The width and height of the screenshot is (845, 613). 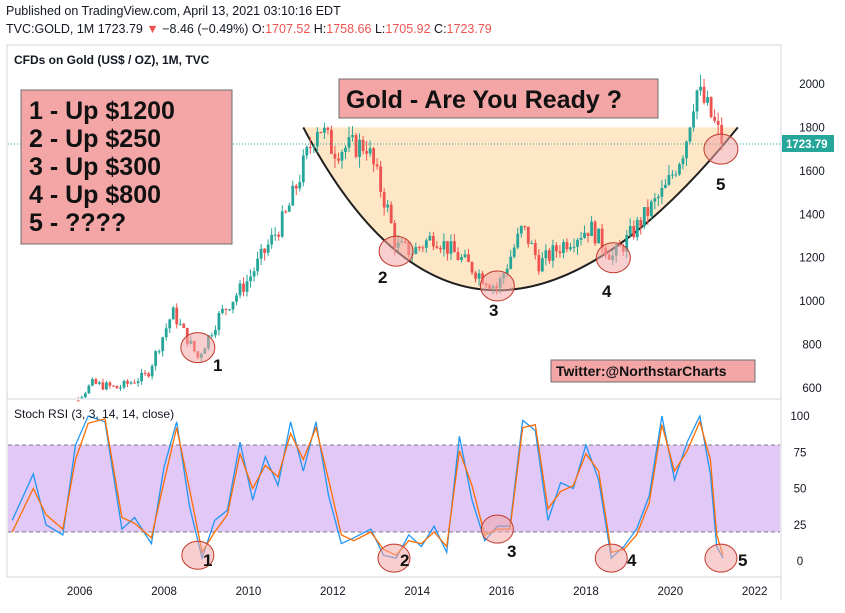 What do you see at coordinates (380, 29) in the screenshot?
I see `low-label: L:` at bounding box center [380, 29].